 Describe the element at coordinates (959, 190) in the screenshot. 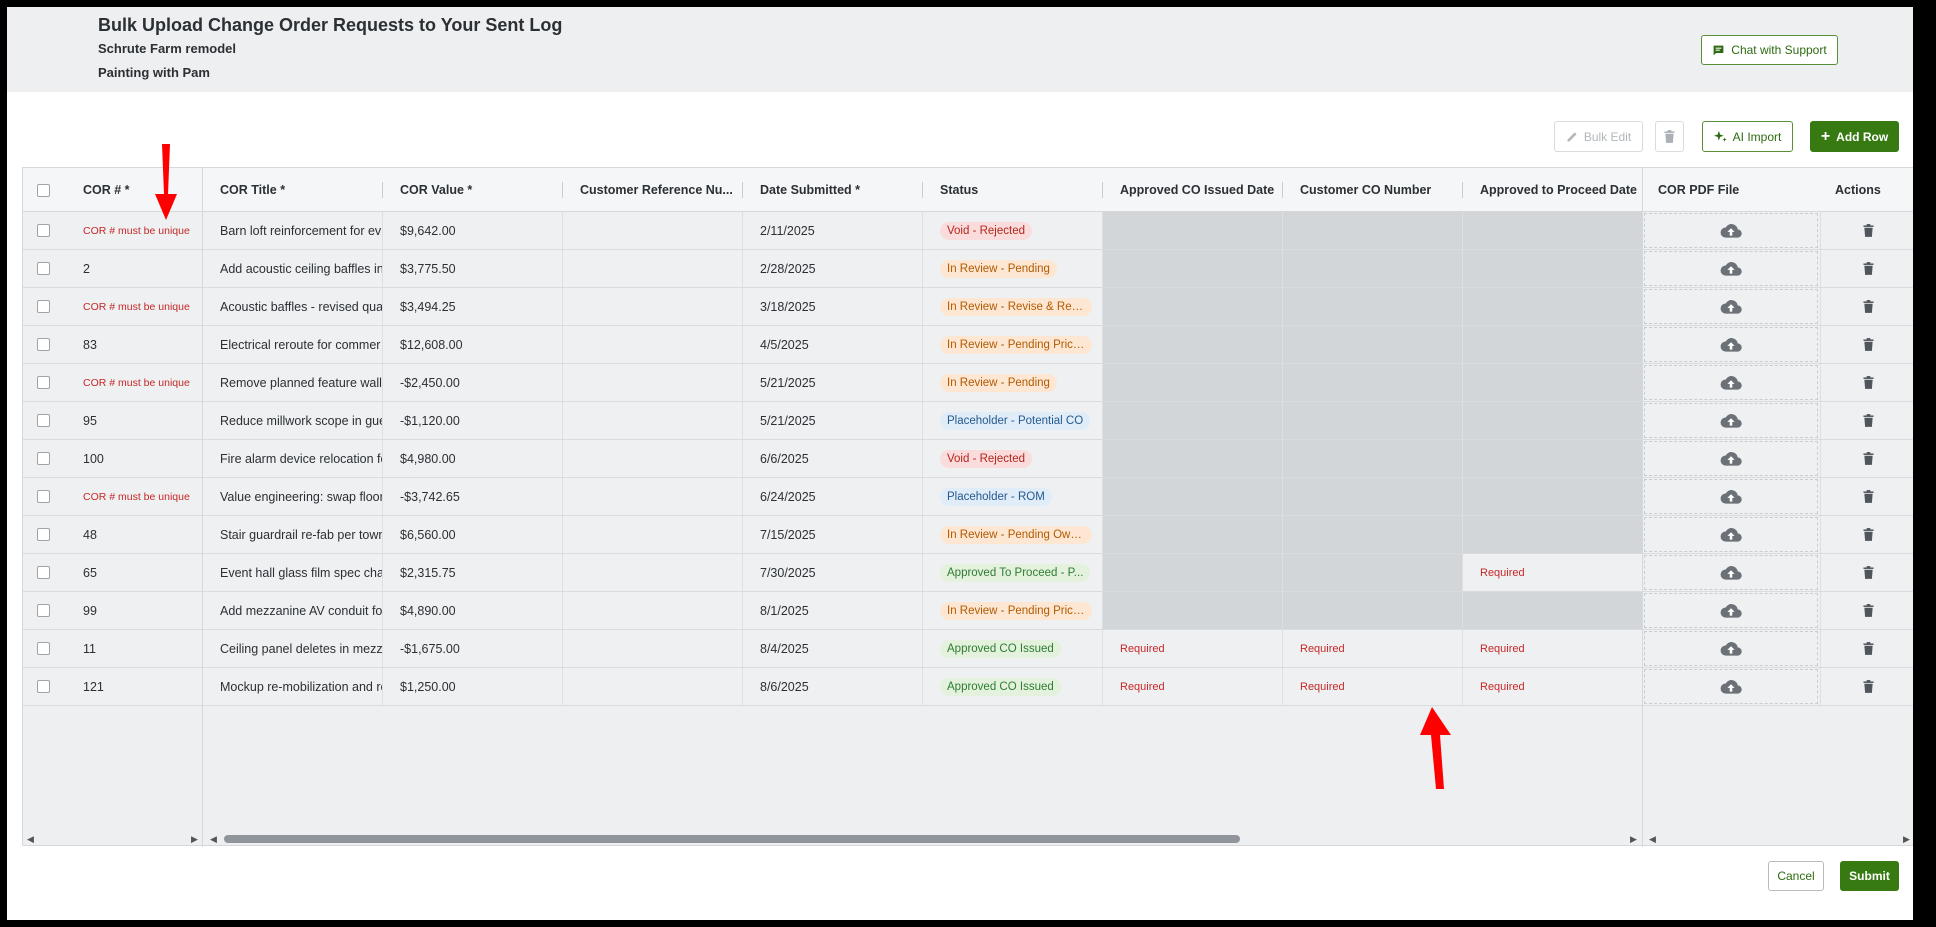

I see `col-header-status: Status` at that location.